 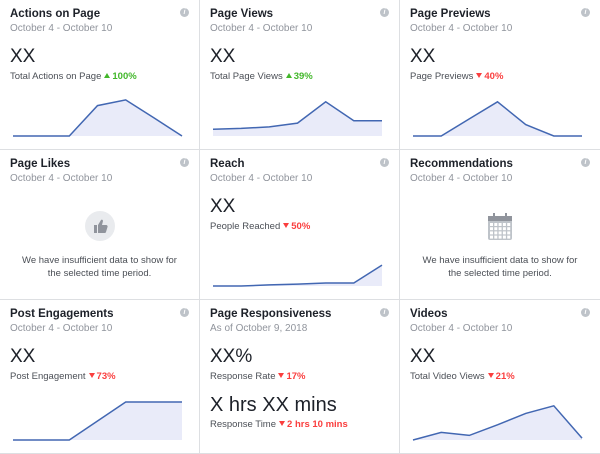 I want to click on card-title: Recommendations, so click(x=461, y=164).